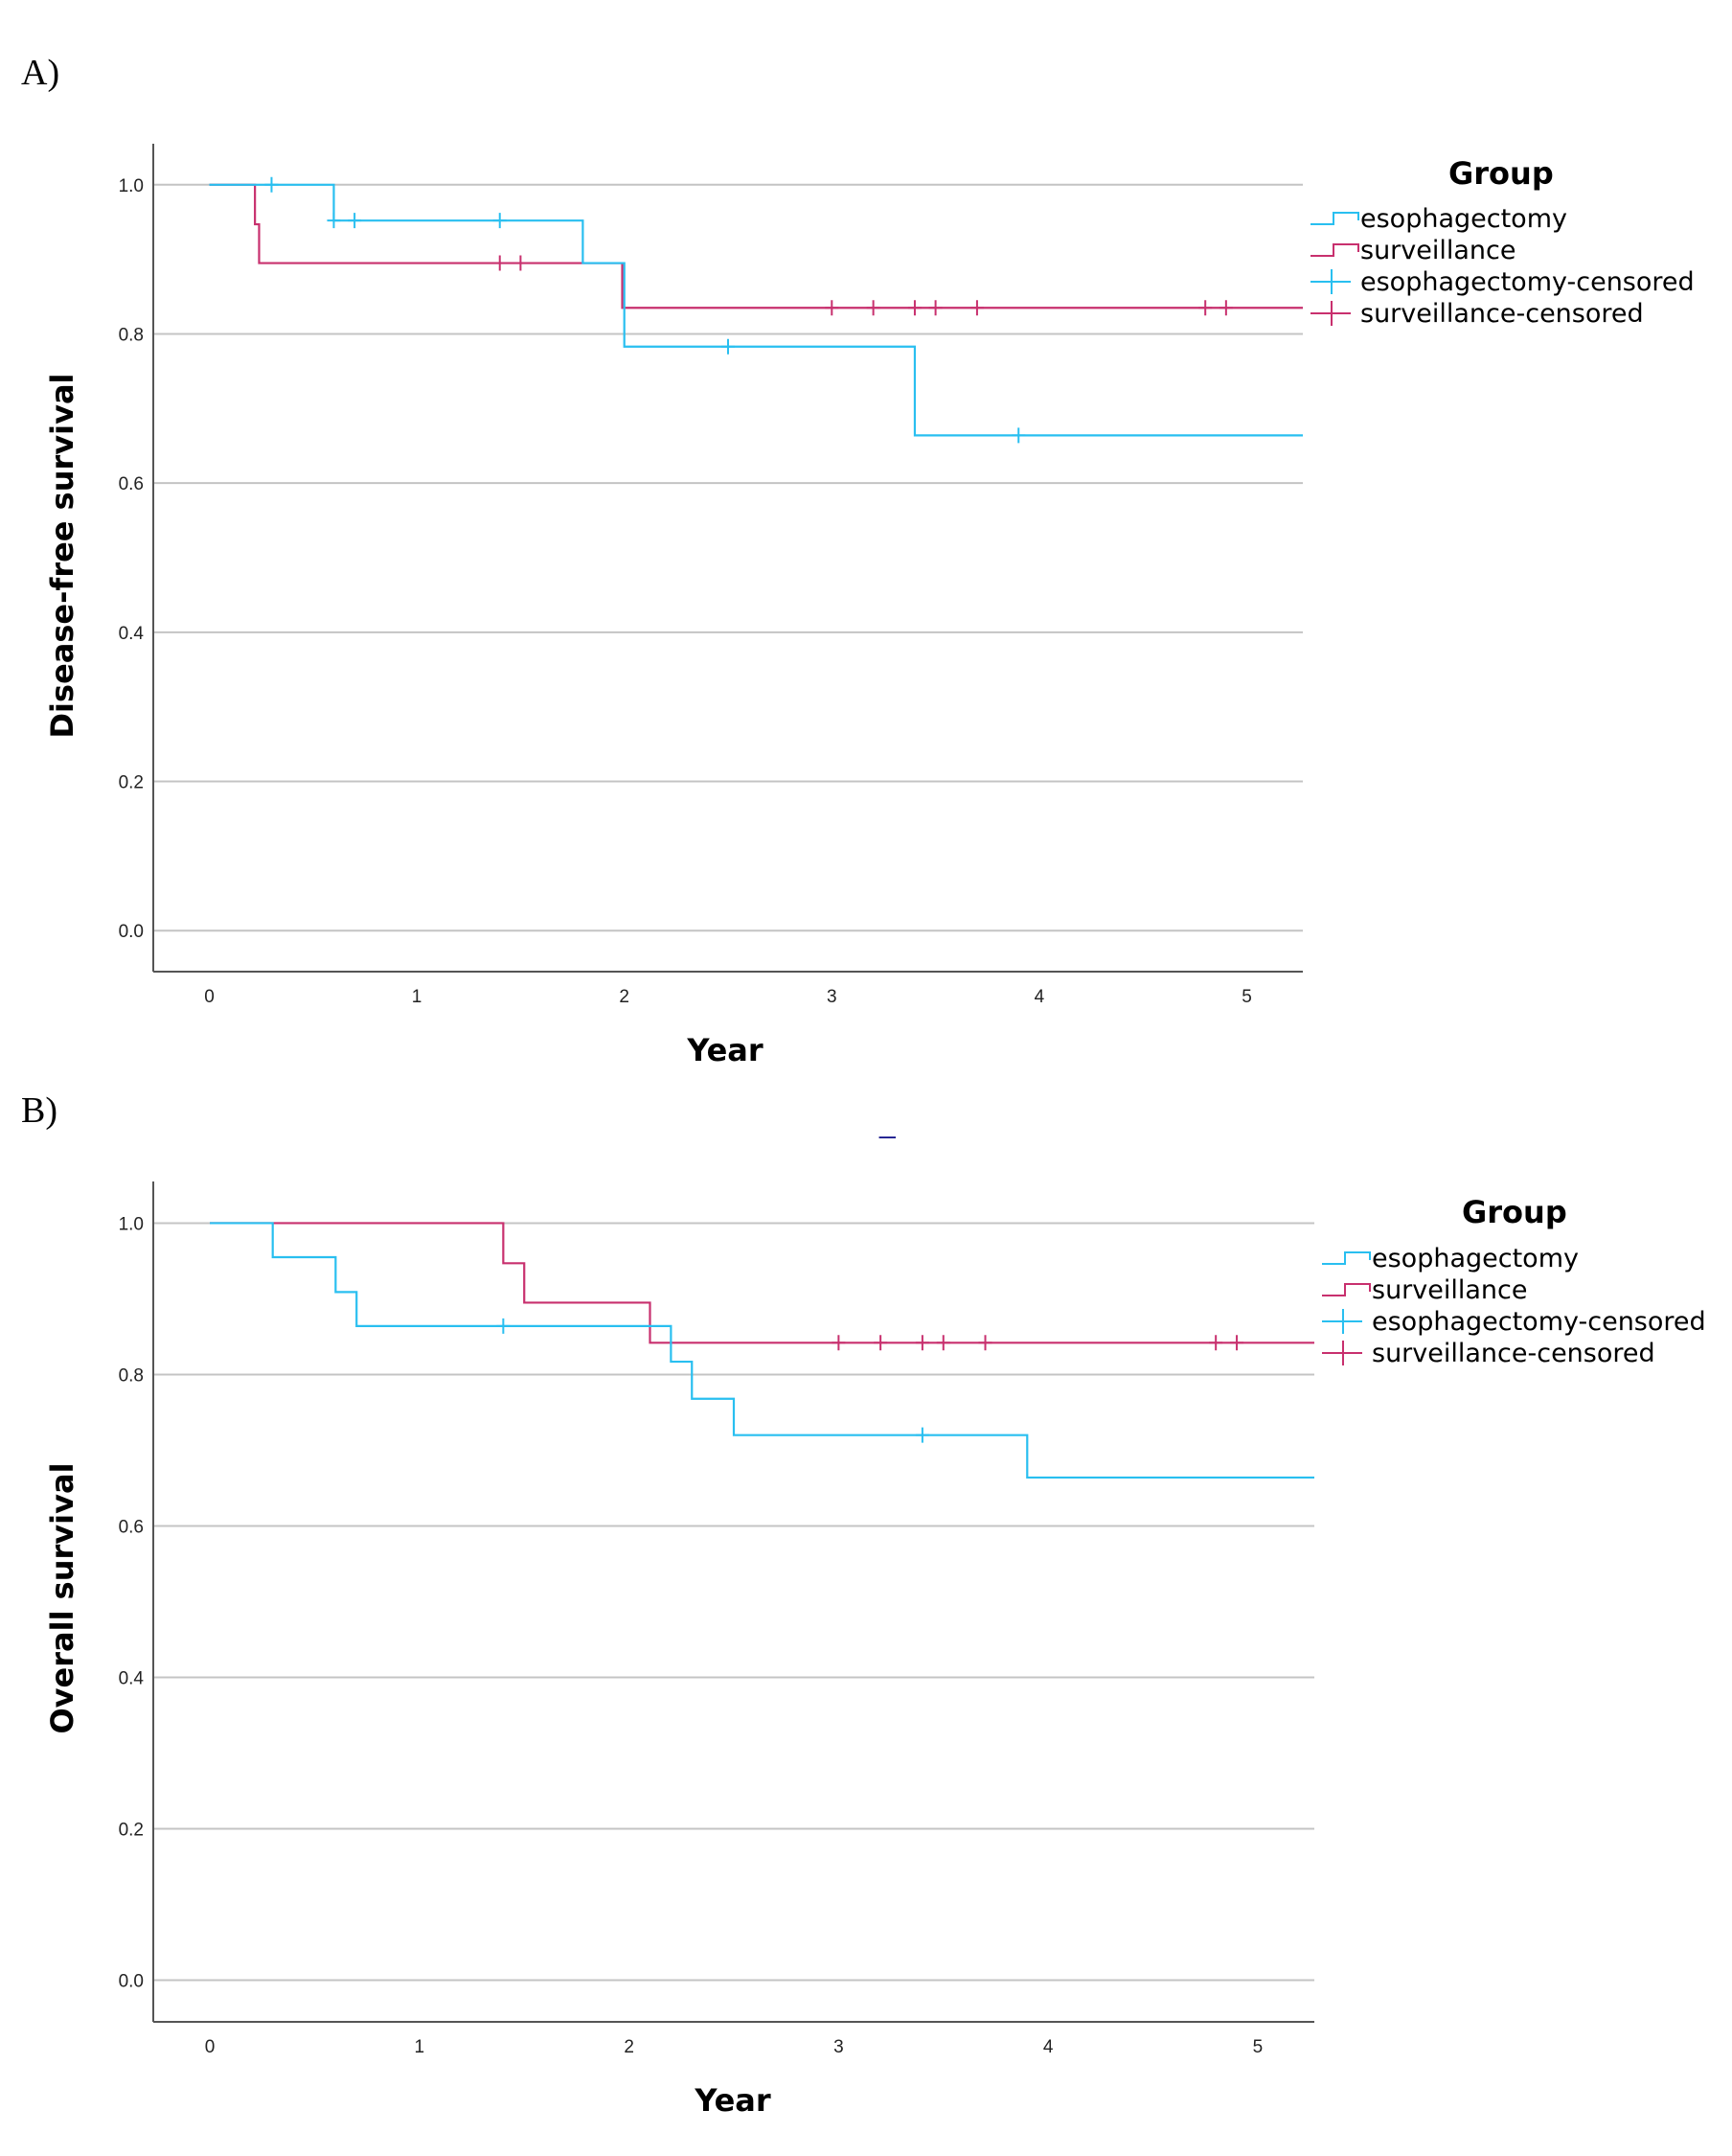 Image resolution: width=1732 pixels, height=2156 pixels. Describe the element at coordinates (62, 555) in the screenshot. I see `y-axis-title: Disease-free survival` at that location.